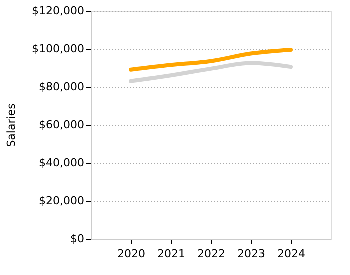  I want to click on x-tick-label: 2022, so click(212, 254).